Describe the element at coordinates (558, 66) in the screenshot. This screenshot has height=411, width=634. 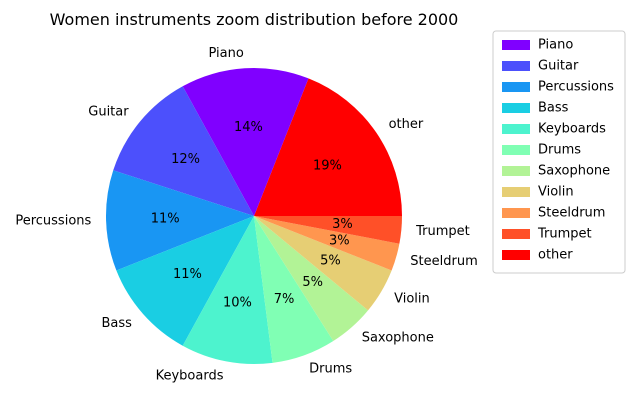
I see `legend-label-guitar: Guitar` at that location.